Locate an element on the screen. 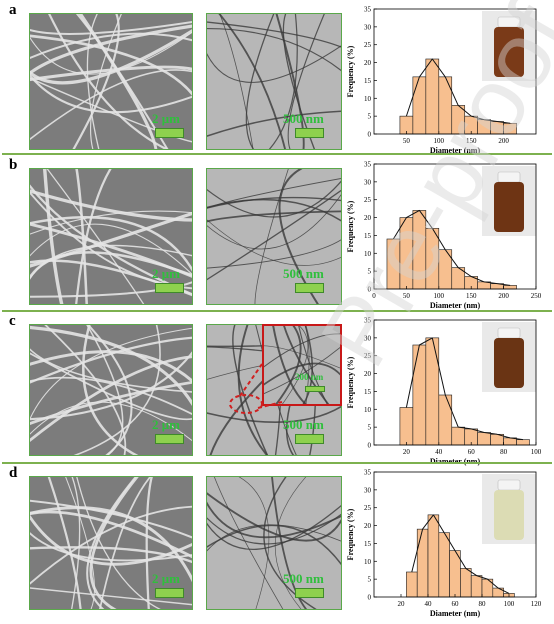 This screenshot has width=554, height=624. x-tick-label: 80 is located at coordinates (483, 604).